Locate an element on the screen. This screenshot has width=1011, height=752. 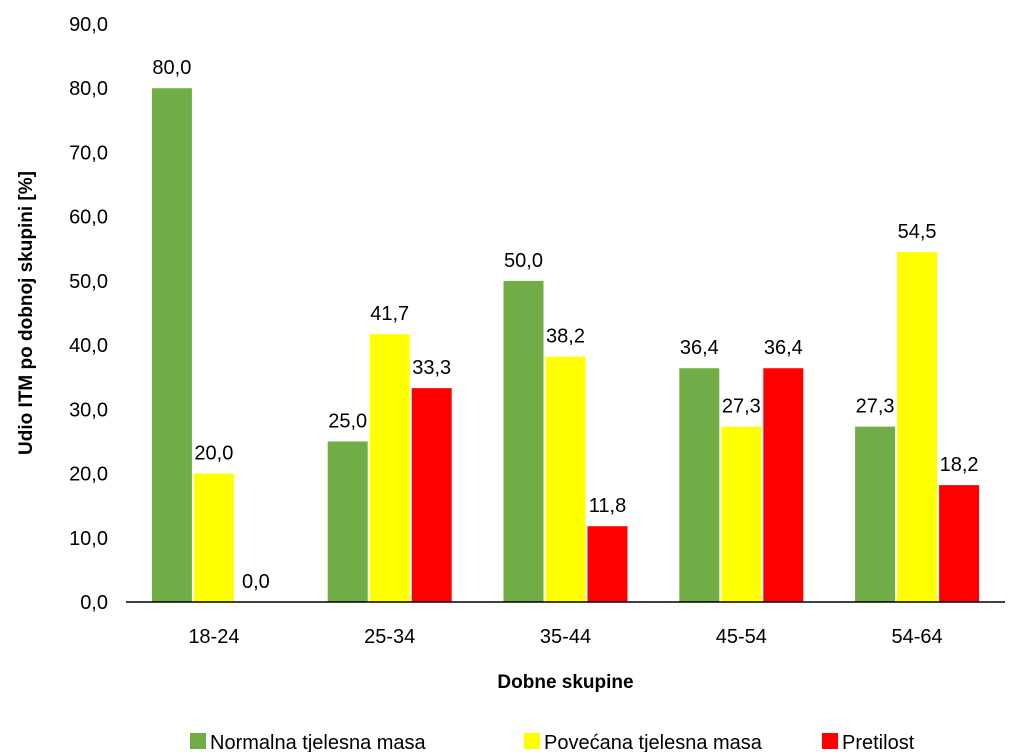
data-label: 50,0 is located at coordinates (523, 261).